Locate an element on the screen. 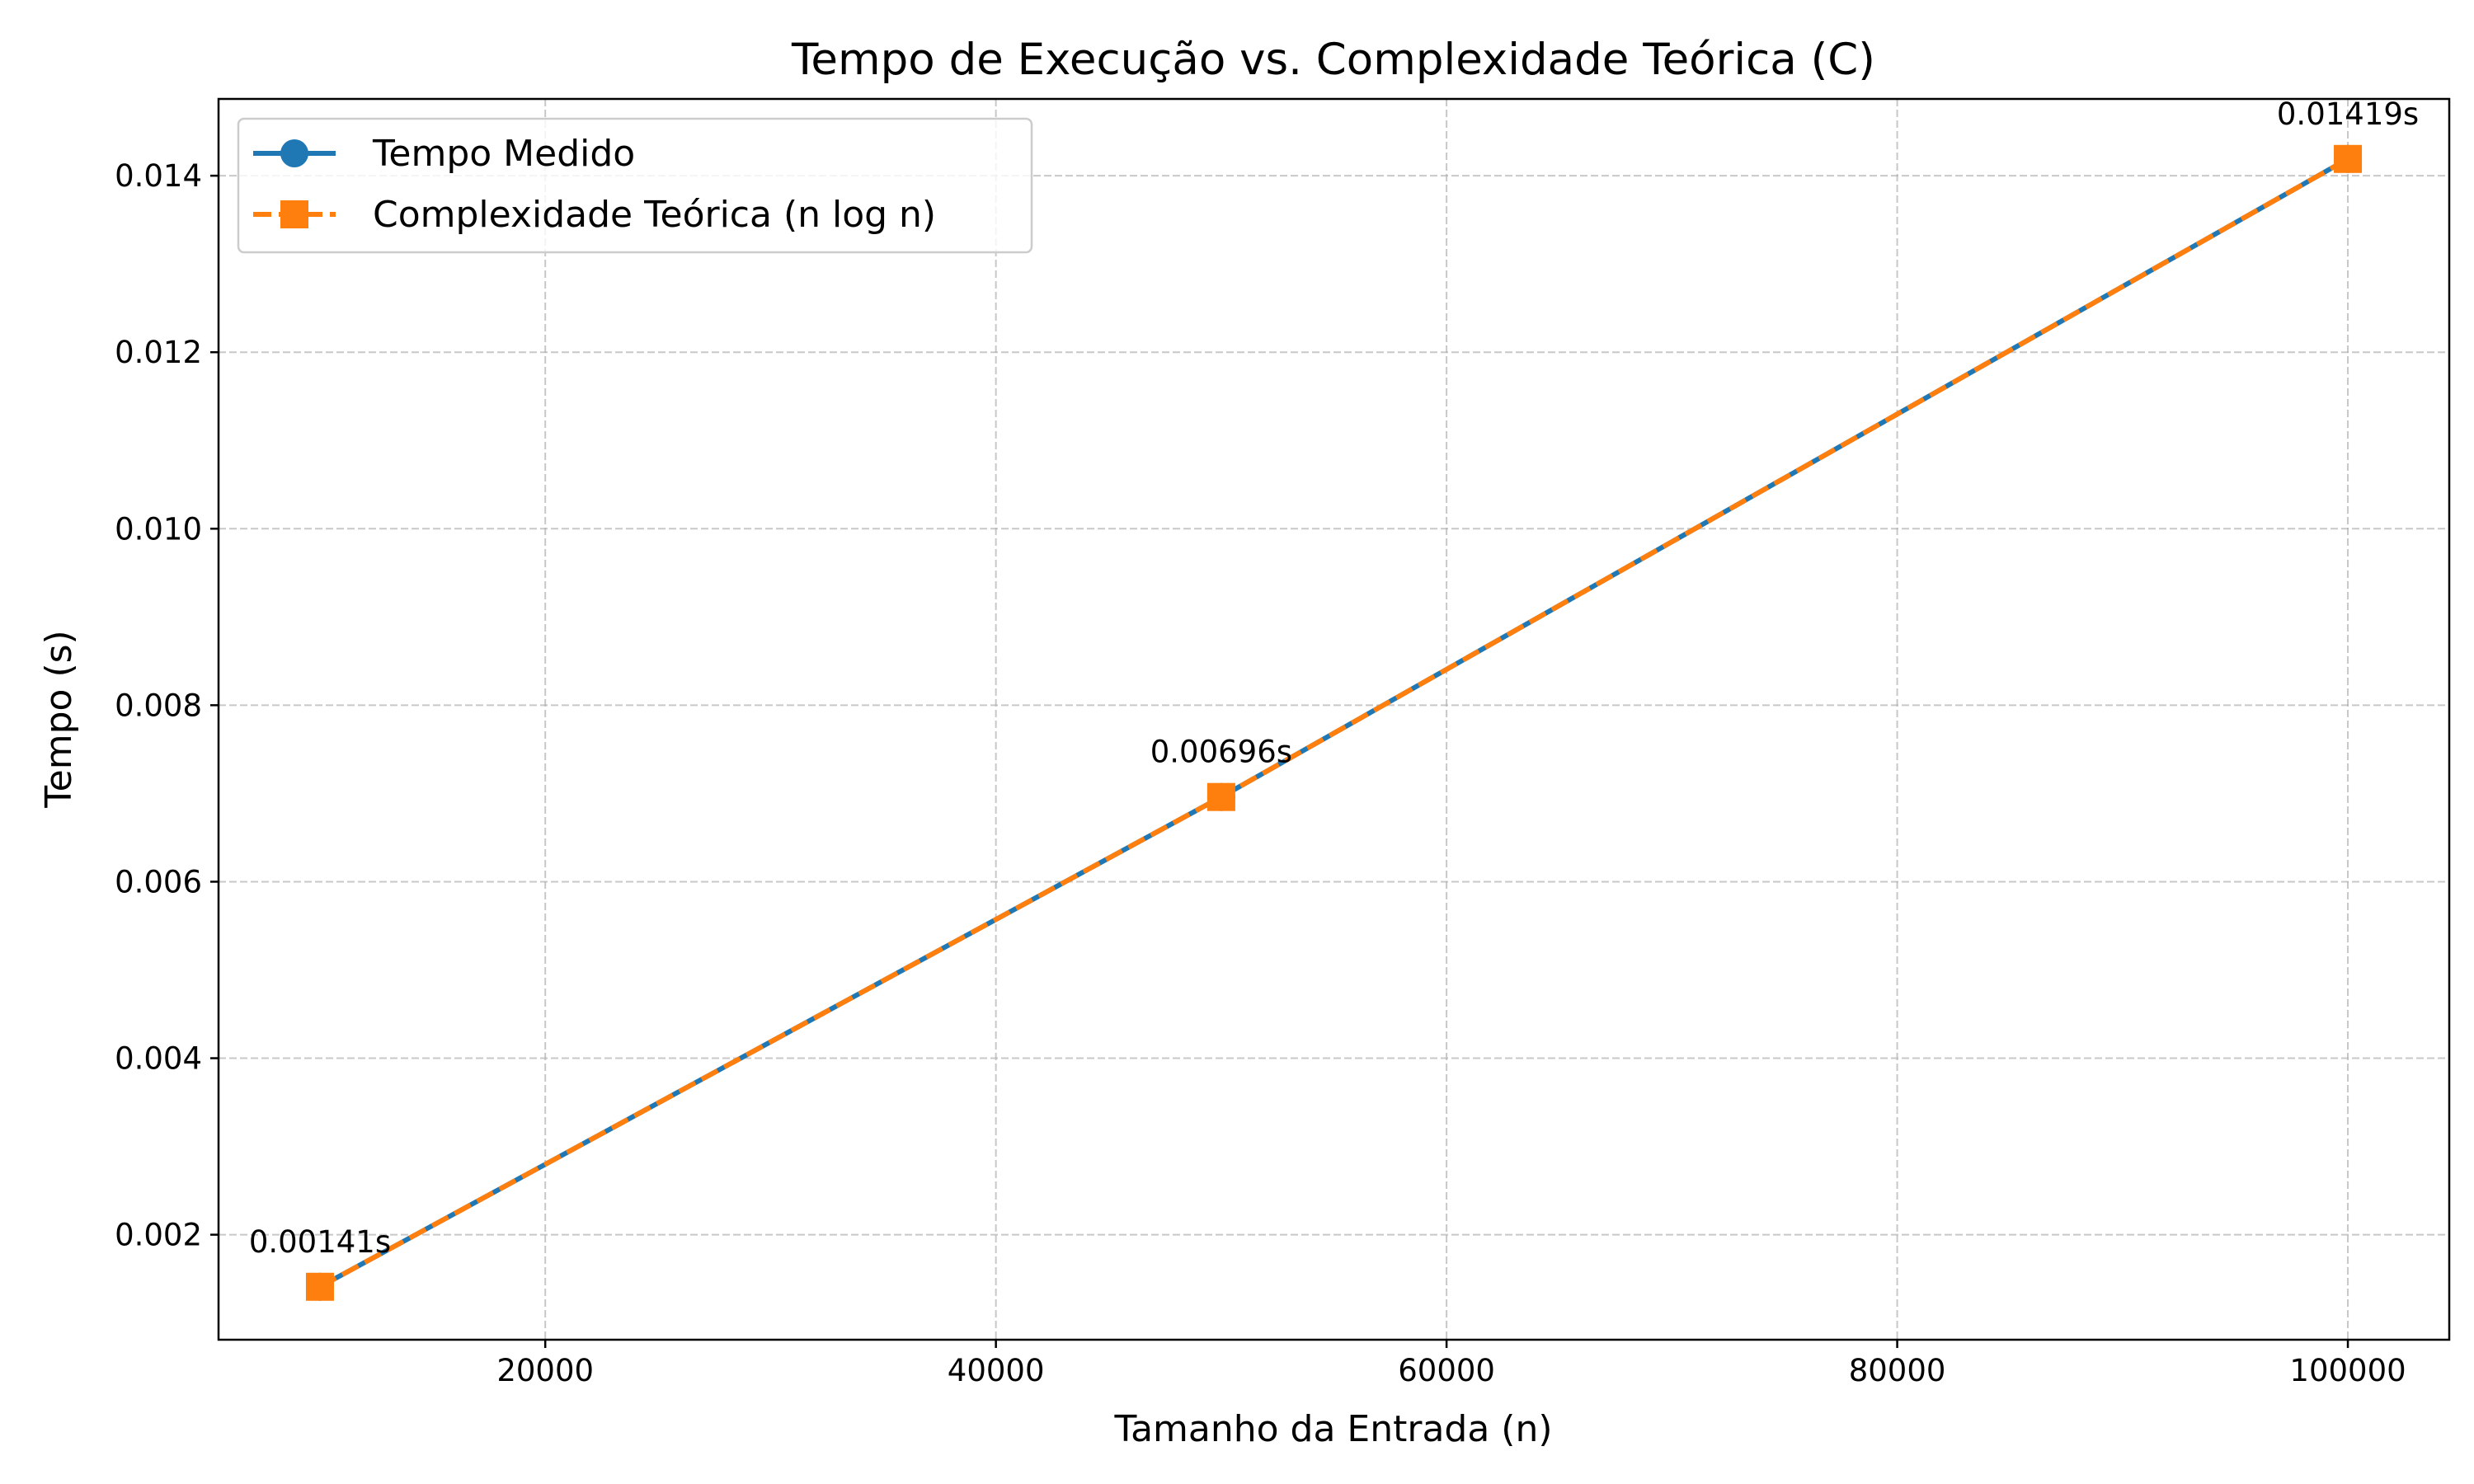  y-tick-label: 0.014 is located at coordinates (158, 176).